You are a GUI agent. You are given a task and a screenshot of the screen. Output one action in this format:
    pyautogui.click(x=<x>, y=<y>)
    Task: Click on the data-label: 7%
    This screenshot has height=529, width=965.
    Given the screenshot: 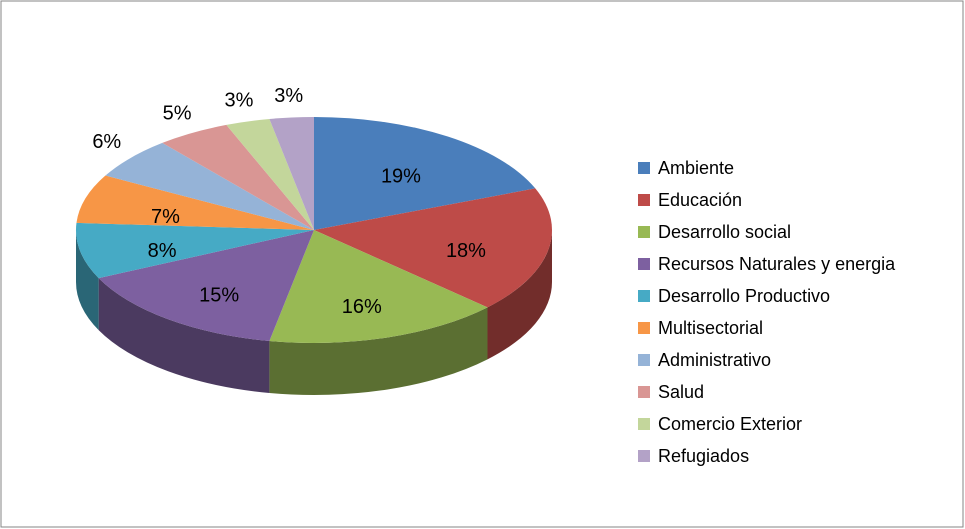 What is the action you would take?
    pyautogui.click(x=165, y=217)
    